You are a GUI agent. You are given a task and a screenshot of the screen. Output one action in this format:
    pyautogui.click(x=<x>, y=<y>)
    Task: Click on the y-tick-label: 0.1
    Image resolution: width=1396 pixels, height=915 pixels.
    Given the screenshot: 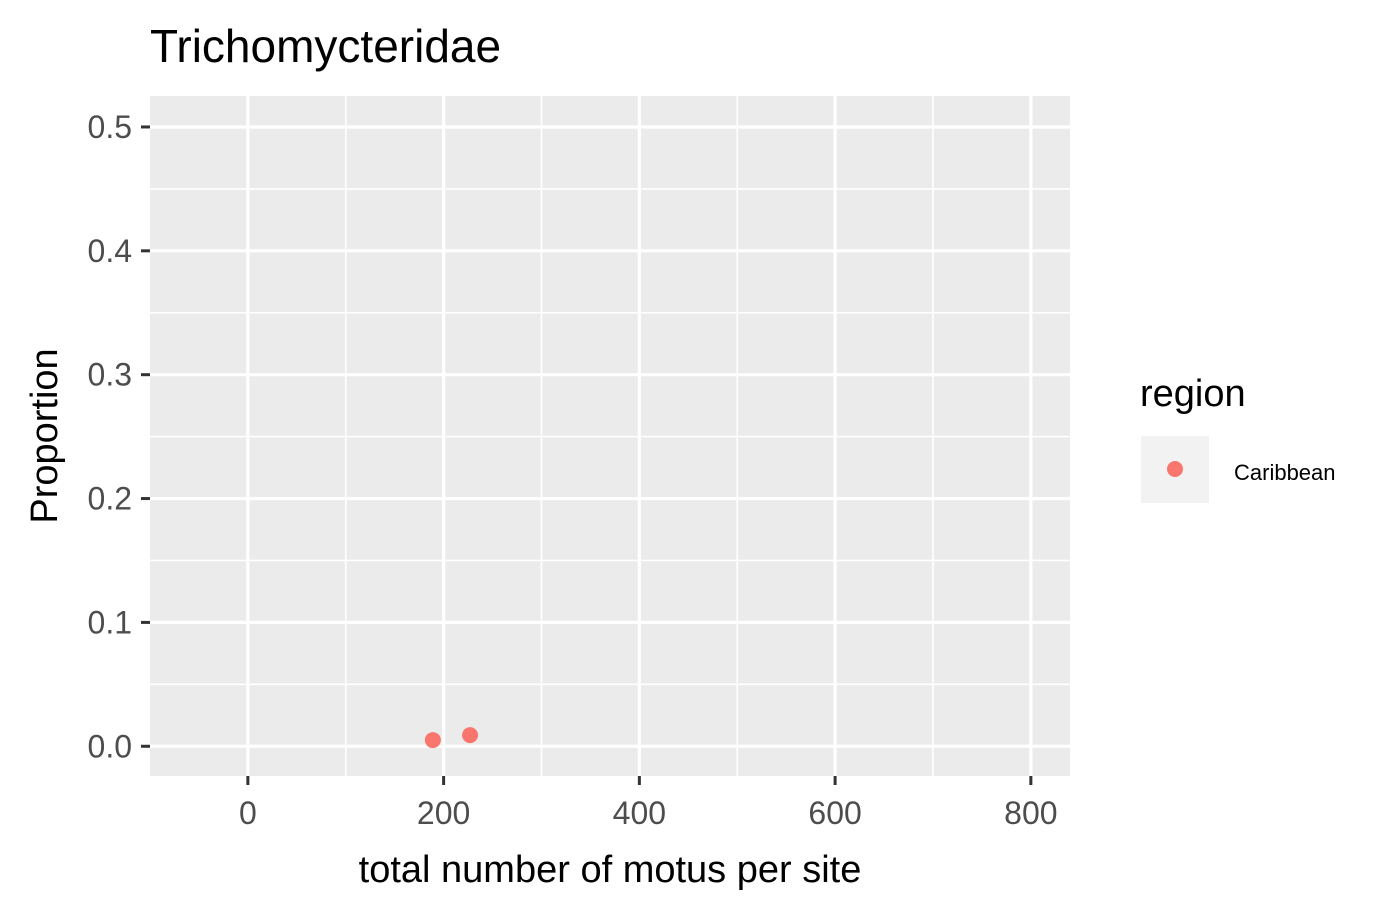 What is the action you would take?
    pyautogui.click(x=110, y=622)
    